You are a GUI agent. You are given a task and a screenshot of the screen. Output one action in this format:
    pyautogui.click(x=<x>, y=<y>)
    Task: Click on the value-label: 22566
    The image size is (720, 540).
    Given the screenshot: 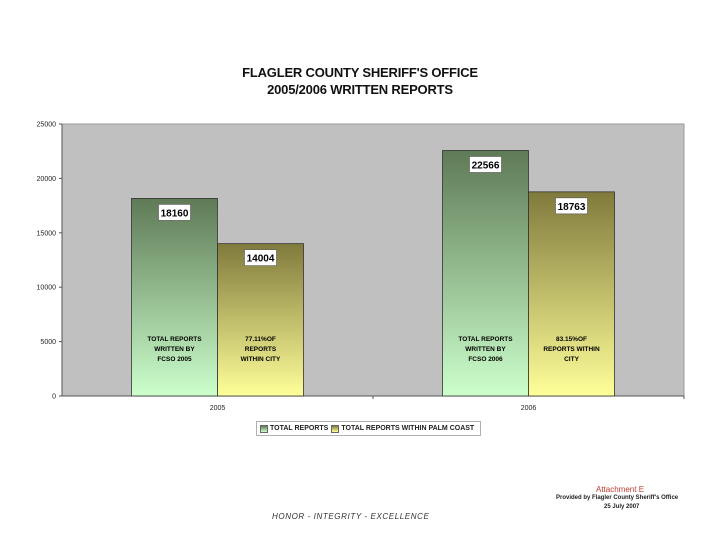 What is the action you would take?
    pyautogui.click(x=486, y=165)
    